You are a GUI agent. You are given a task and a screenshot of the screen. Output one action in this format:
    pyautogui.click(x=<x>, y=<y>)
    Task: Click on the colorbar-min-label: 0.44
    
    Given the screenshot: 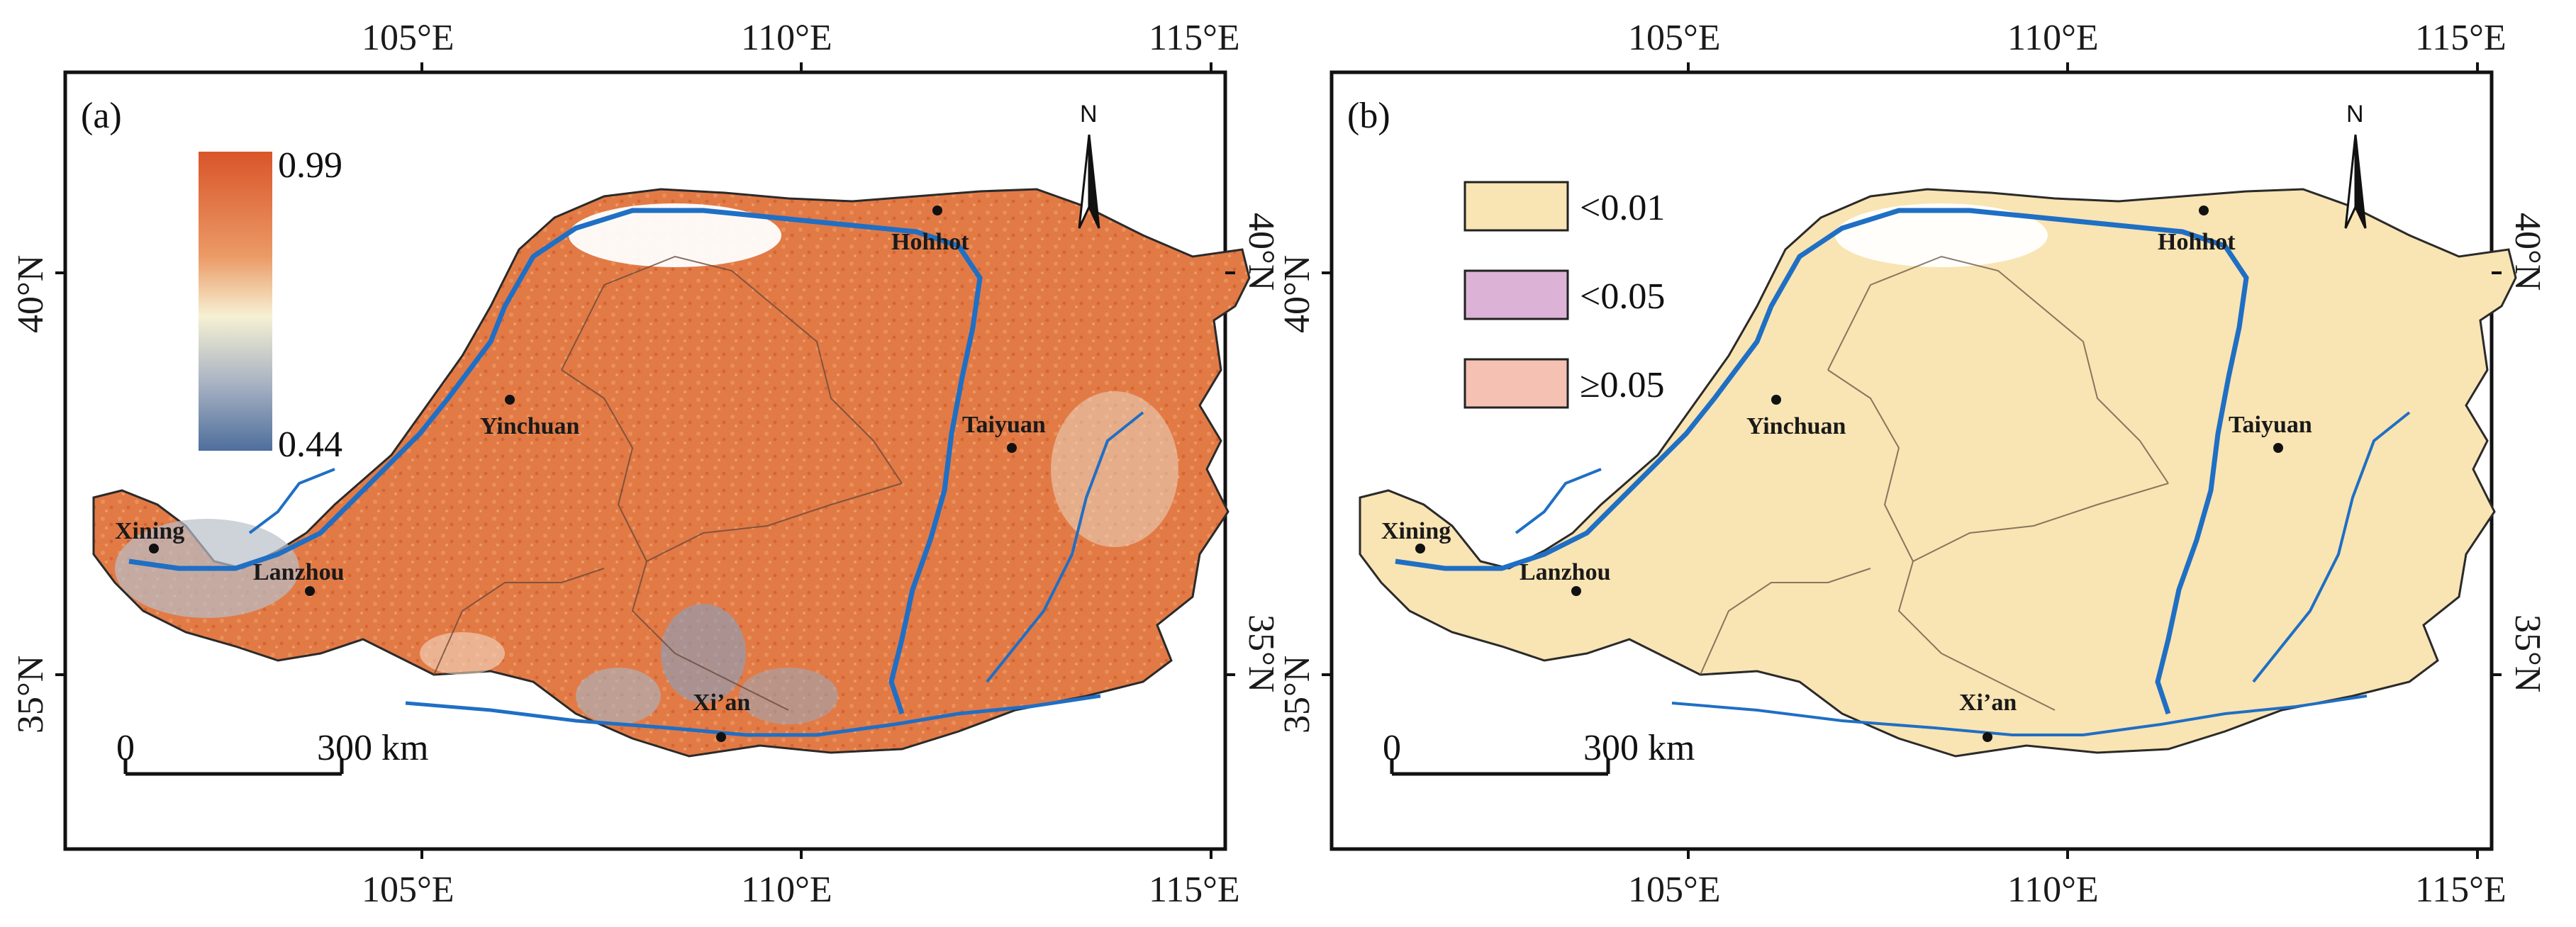 What is the action you would take?
    pyautogui.click(x=310, y=445)
    